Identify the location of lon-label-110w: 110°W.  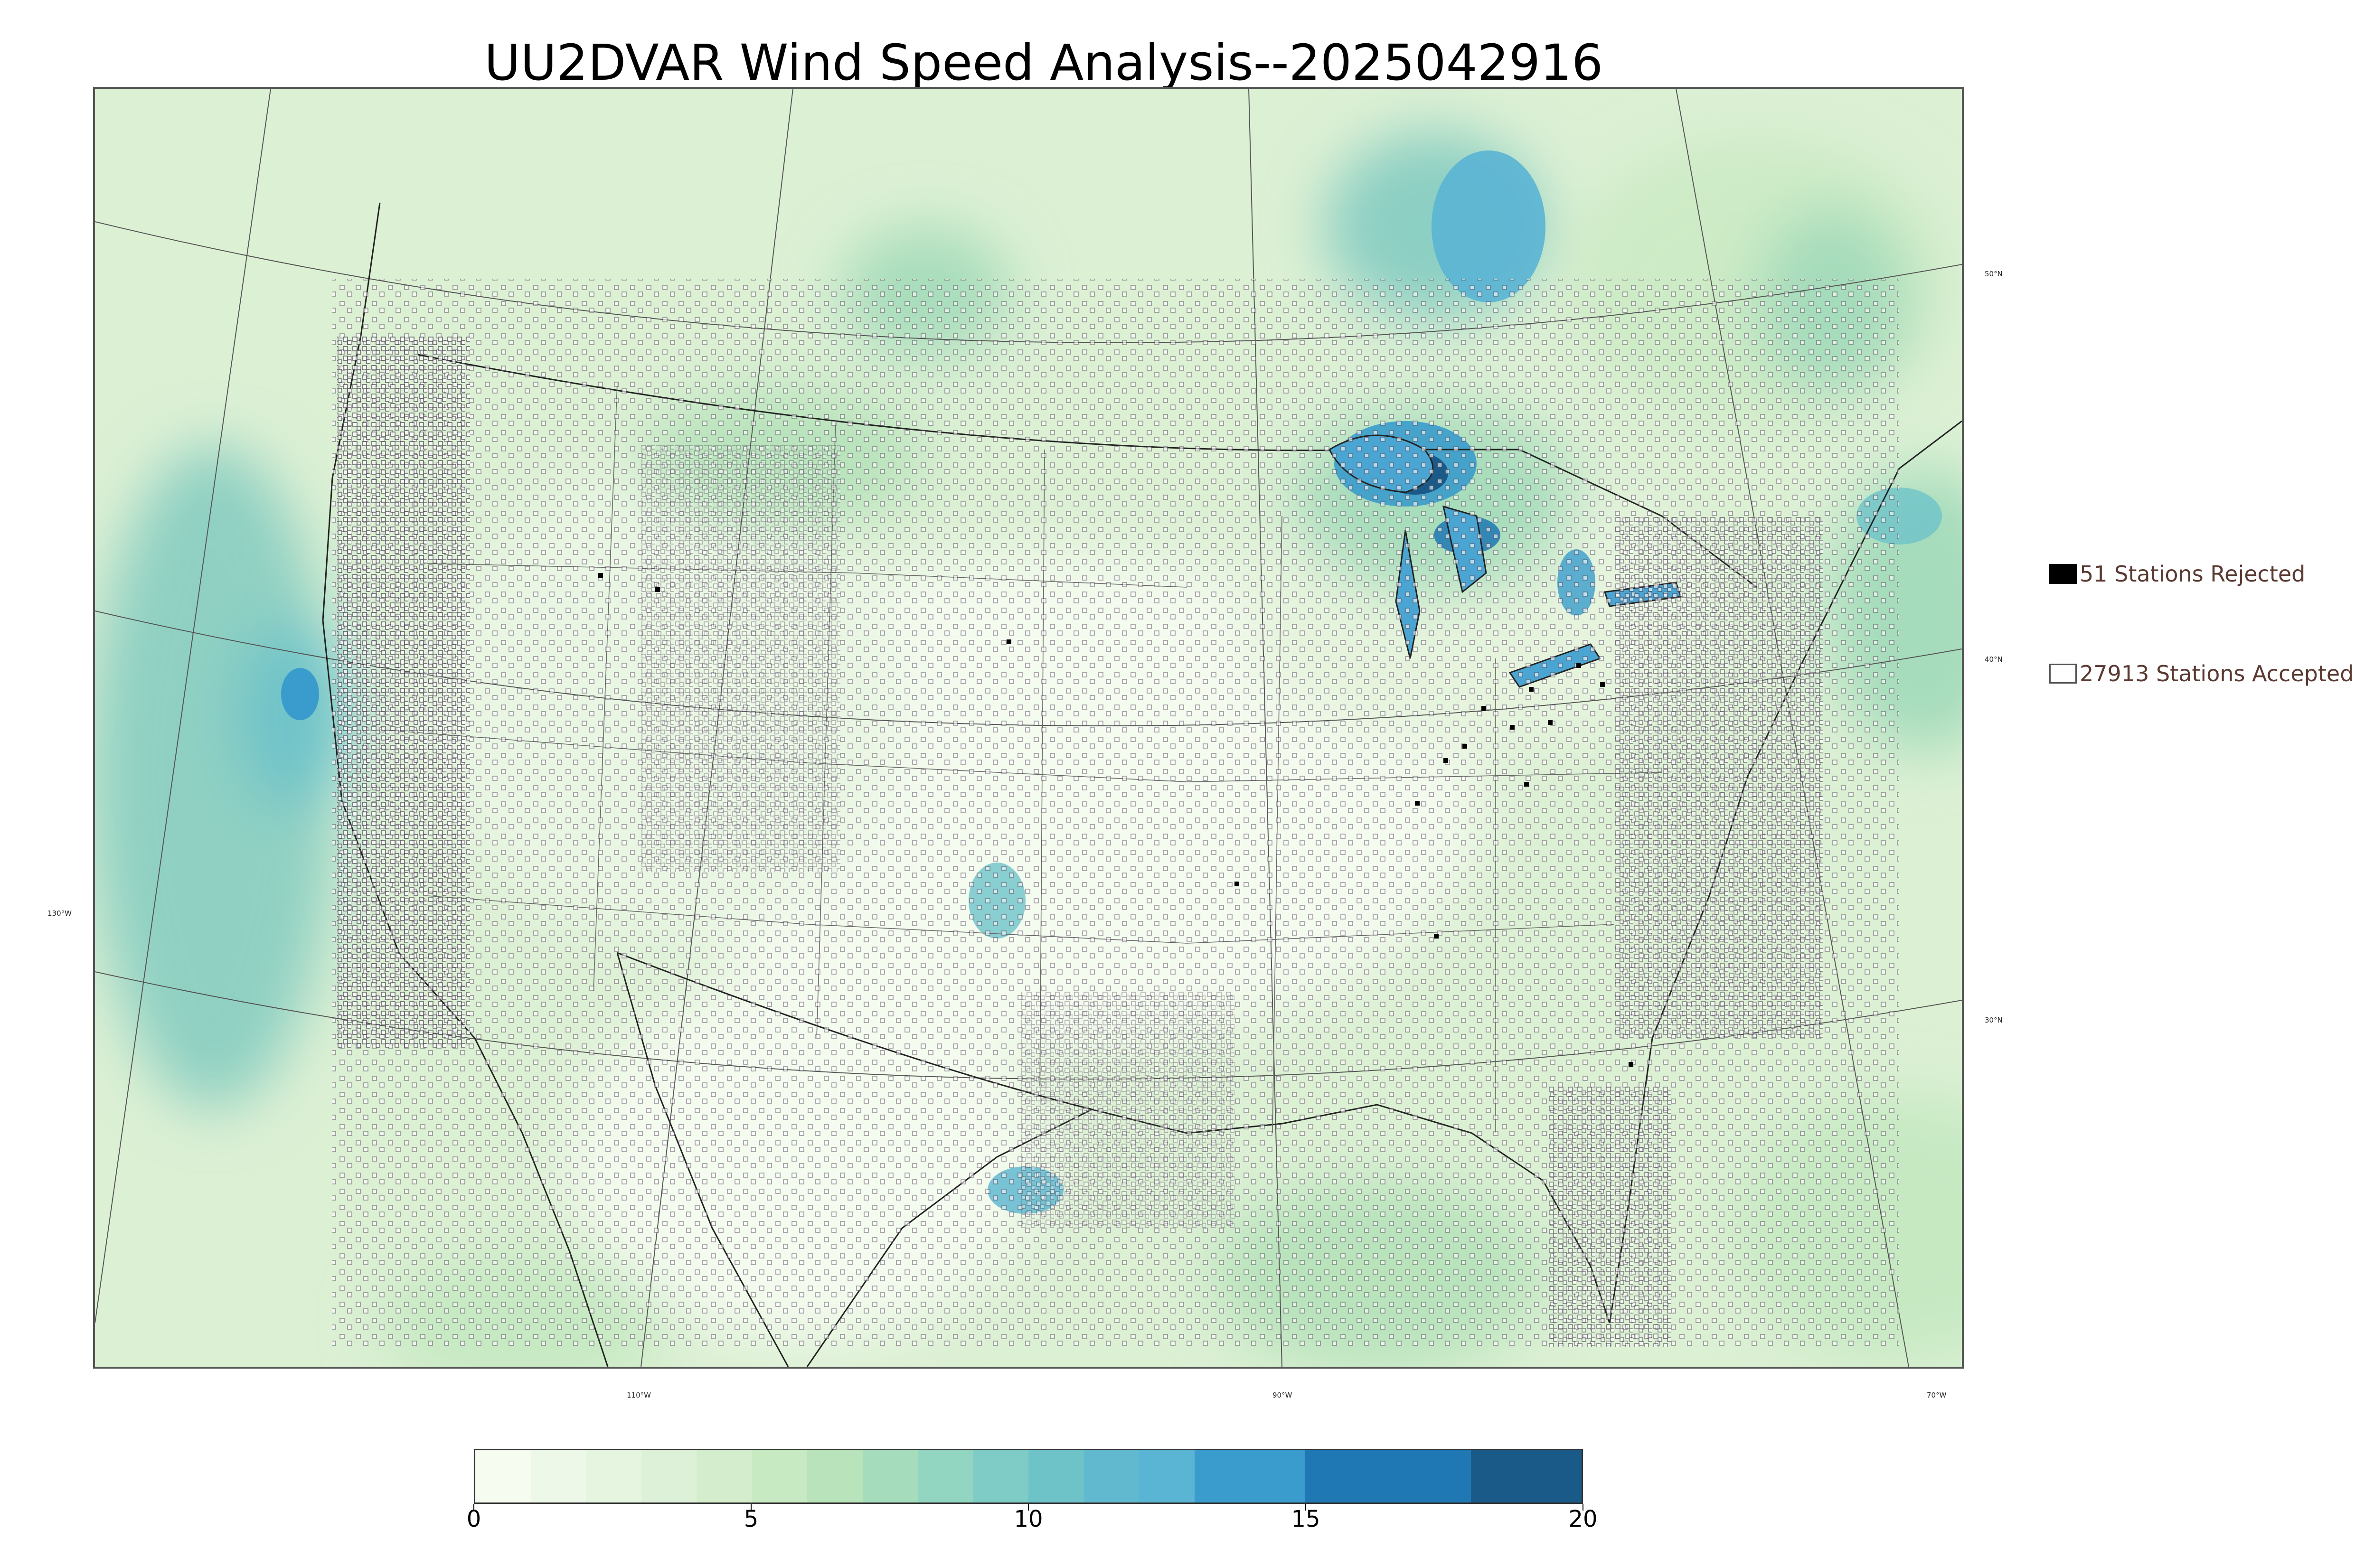
(639, 1395).